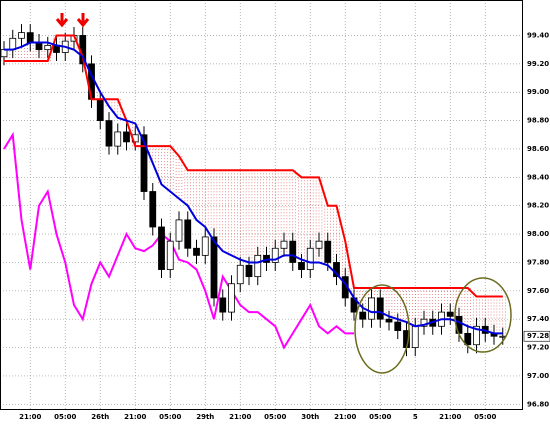 The image size is (550, 425). Describe the element at coordinates (538, 92) in the screenshot. I see `y-tick-label: 99.00` at that location.